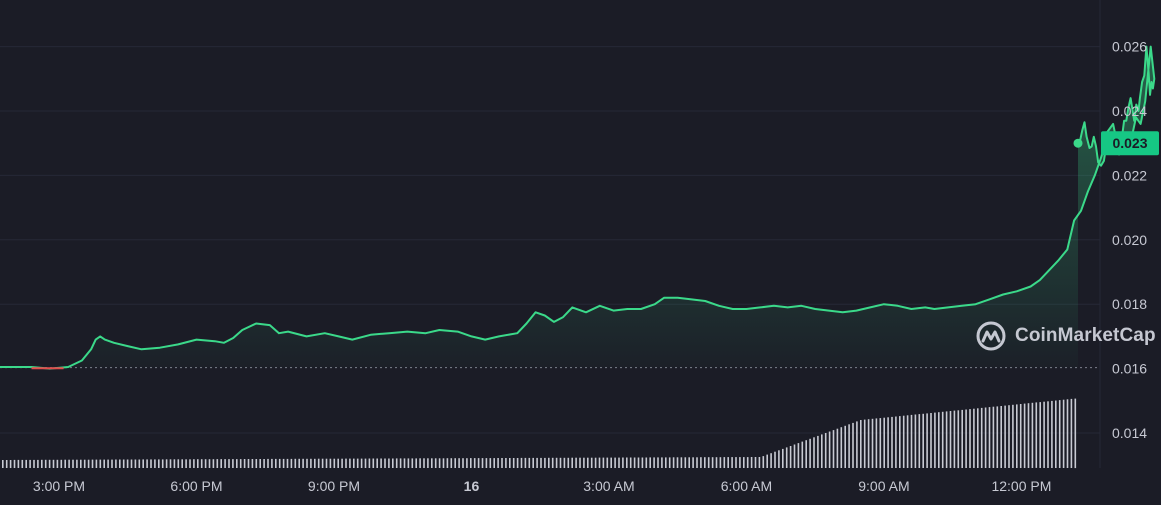  I want to click on y-tick-label: 0.026, so click(1129, 47).